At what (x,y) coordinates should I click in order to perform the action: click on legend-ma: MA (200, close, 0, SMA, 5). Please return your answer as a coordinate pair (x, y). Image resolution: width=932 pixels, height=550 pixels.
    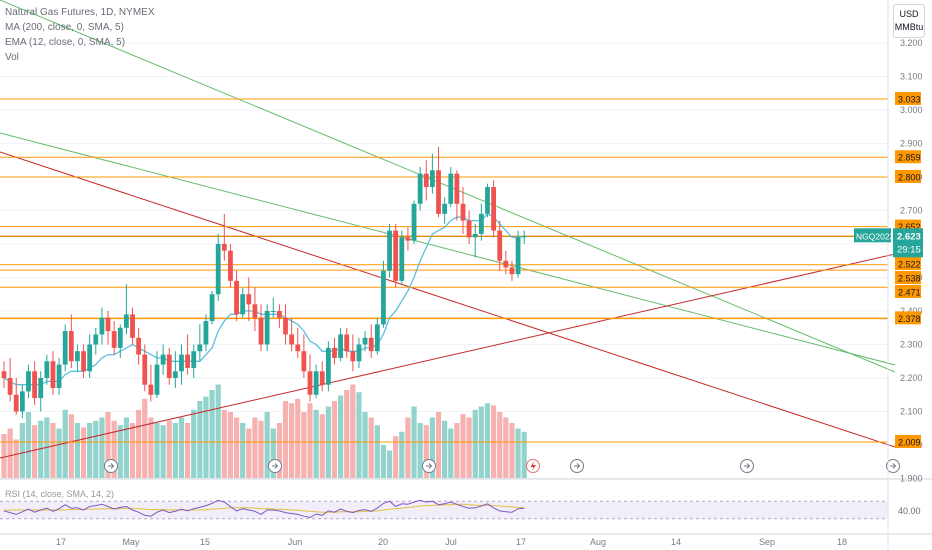
    Looking at the image, I should click on (64, 27).